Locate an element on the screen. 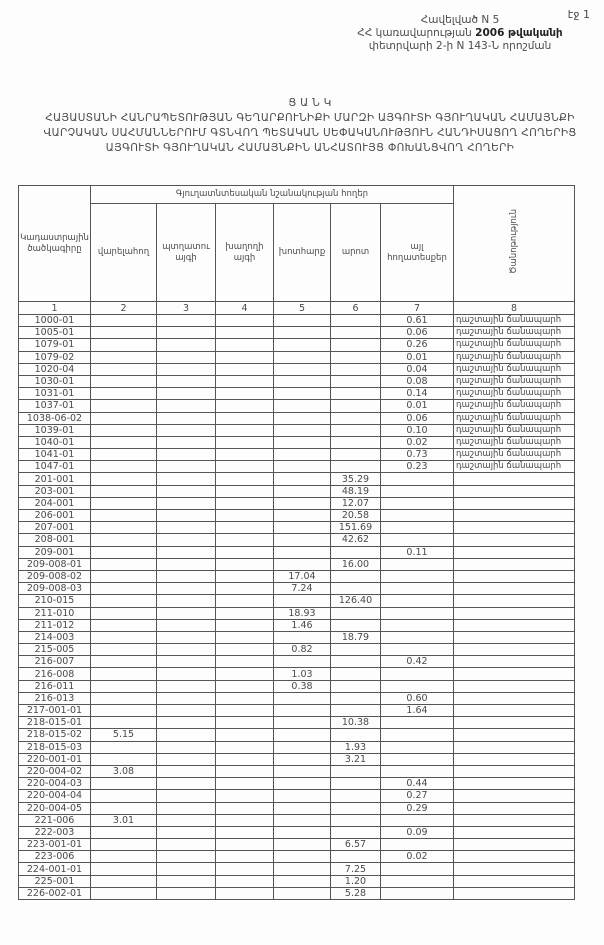 This screenshot has width=604, height=945. cadastral-code-cell: 222-003 is located at coordinates (54, 832).